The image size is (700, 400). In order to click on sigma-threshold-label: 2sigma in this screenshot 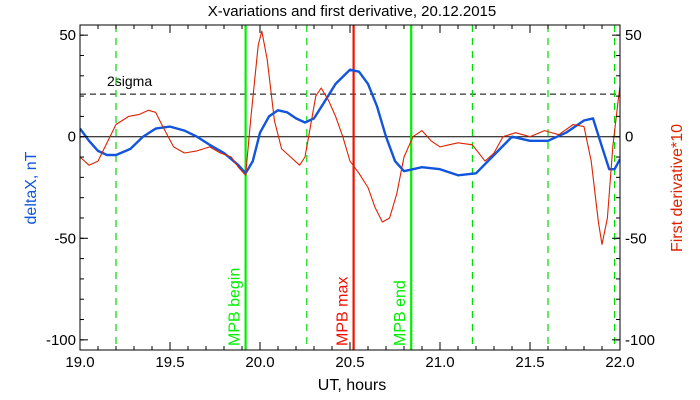, I will do `click(129, 81)`.